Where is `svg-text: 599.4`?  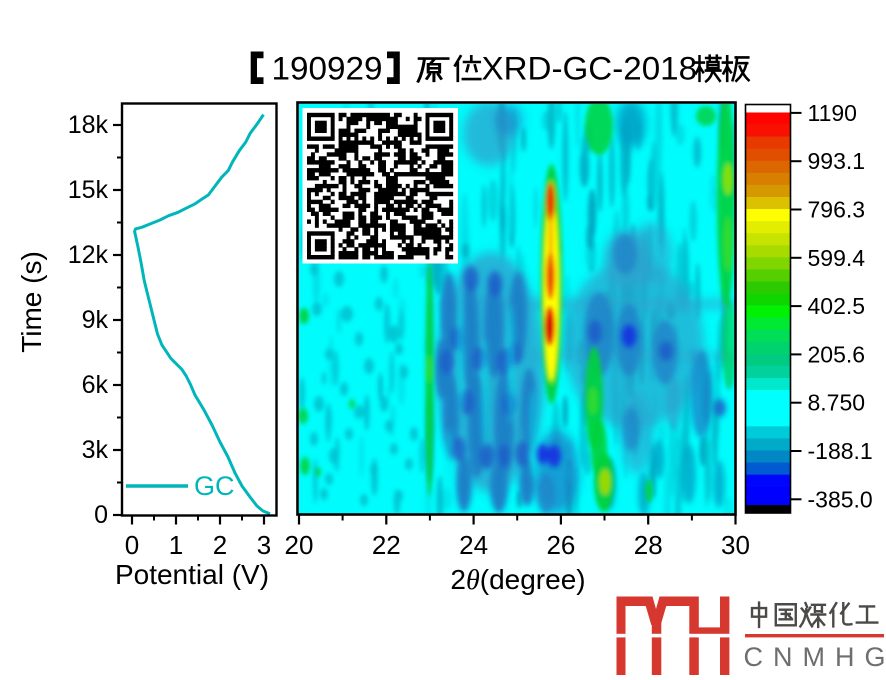
svg-text: 599.4 is located at coordinates (837, 258).